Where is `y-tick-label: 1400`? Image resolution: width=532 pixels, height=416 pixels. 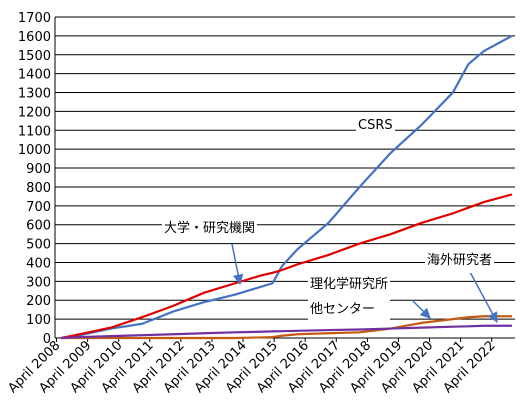
y-tick-label: 1400 is located at coordinates (34, 75).